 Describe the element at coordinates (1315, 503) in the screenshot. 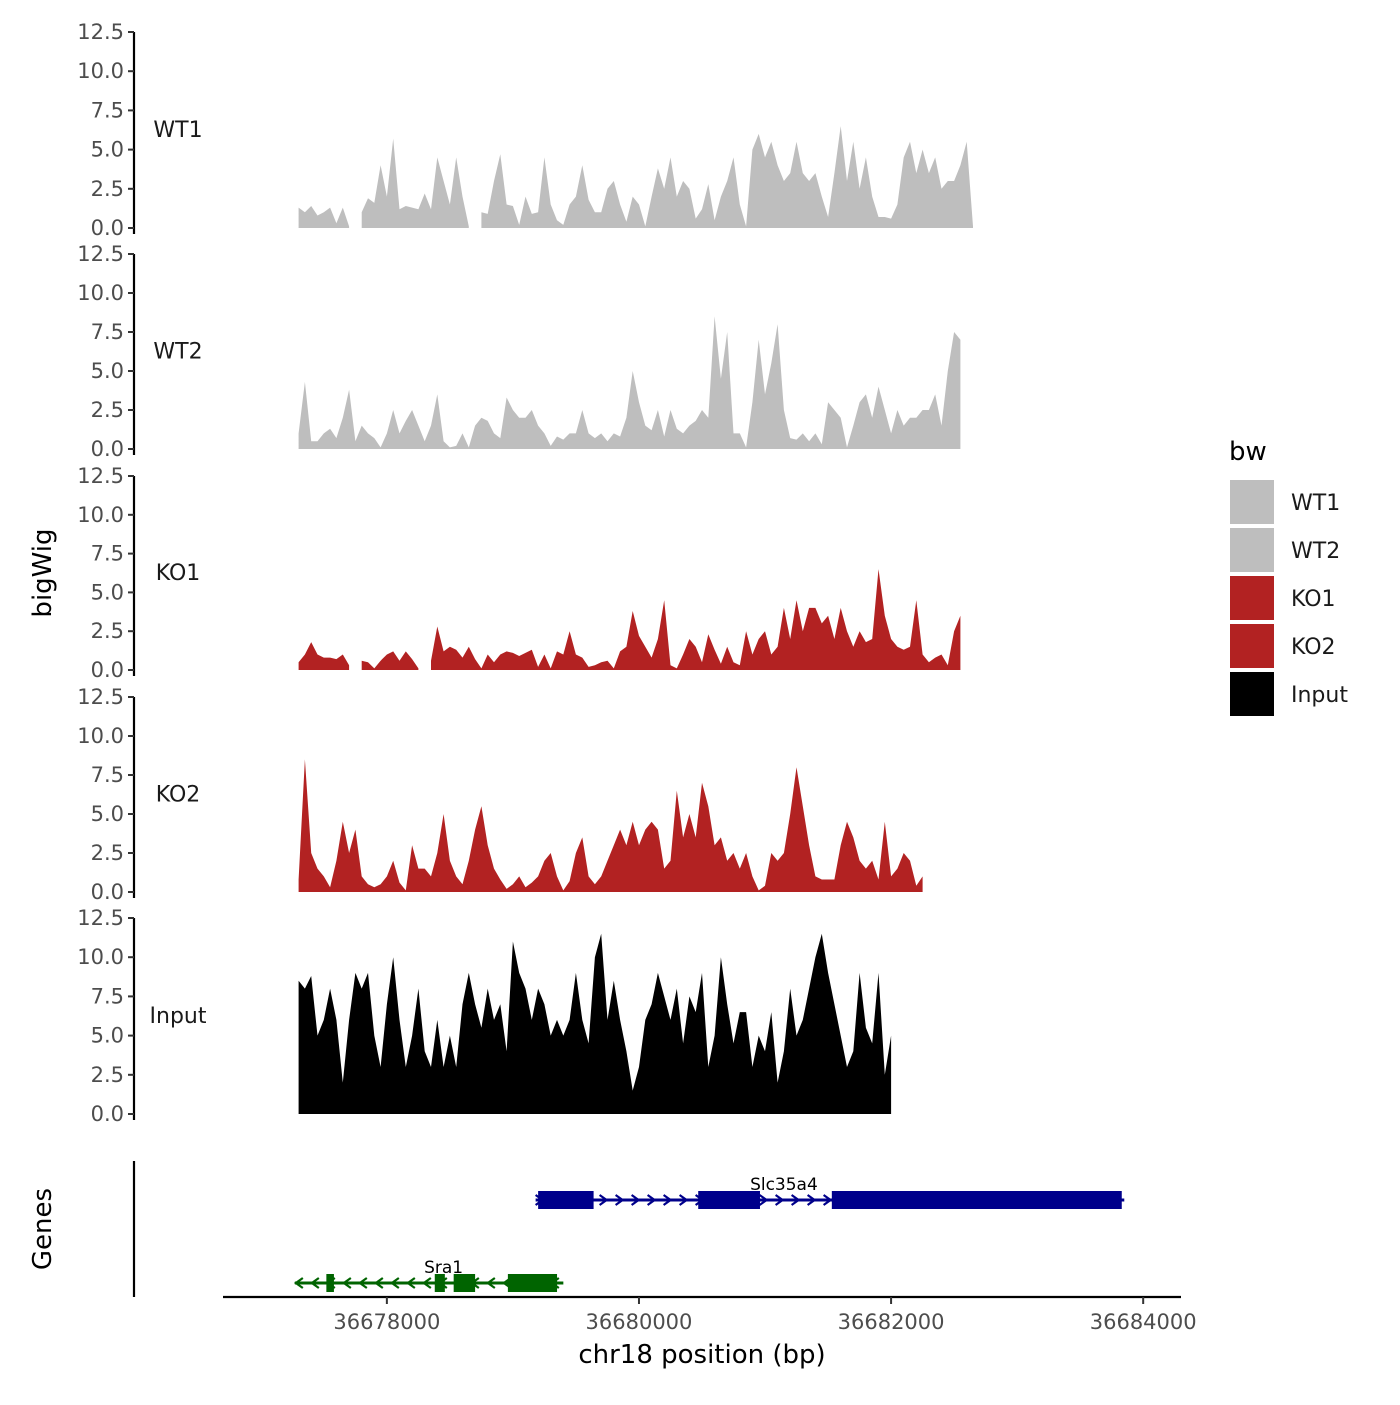

I see `legend-label: WT1` at that location.